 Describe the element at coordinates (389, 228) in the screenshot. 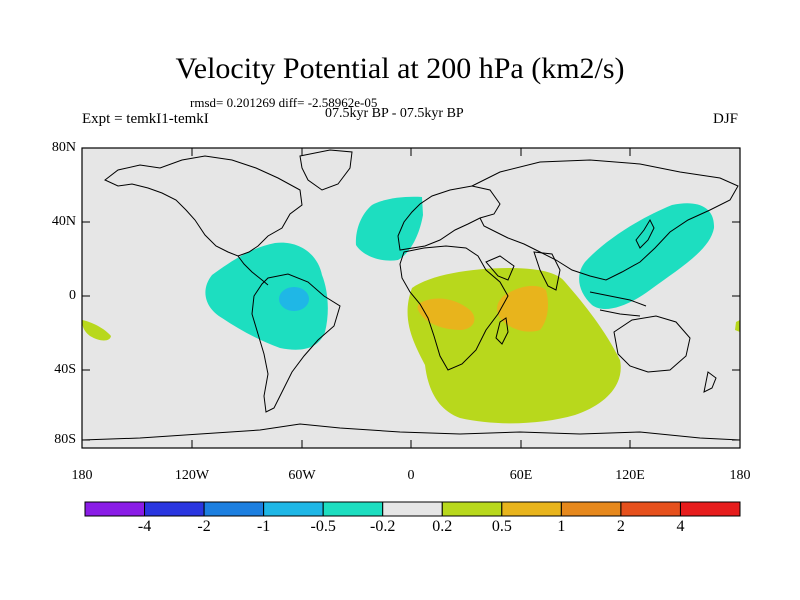

I see `contour-europe-neg` at that location.